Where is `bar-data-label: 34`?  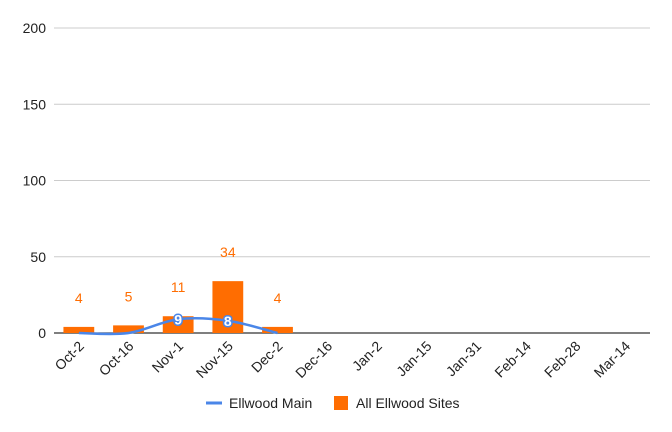 bar-data-label: 34 is located at coordinates (228, 252).